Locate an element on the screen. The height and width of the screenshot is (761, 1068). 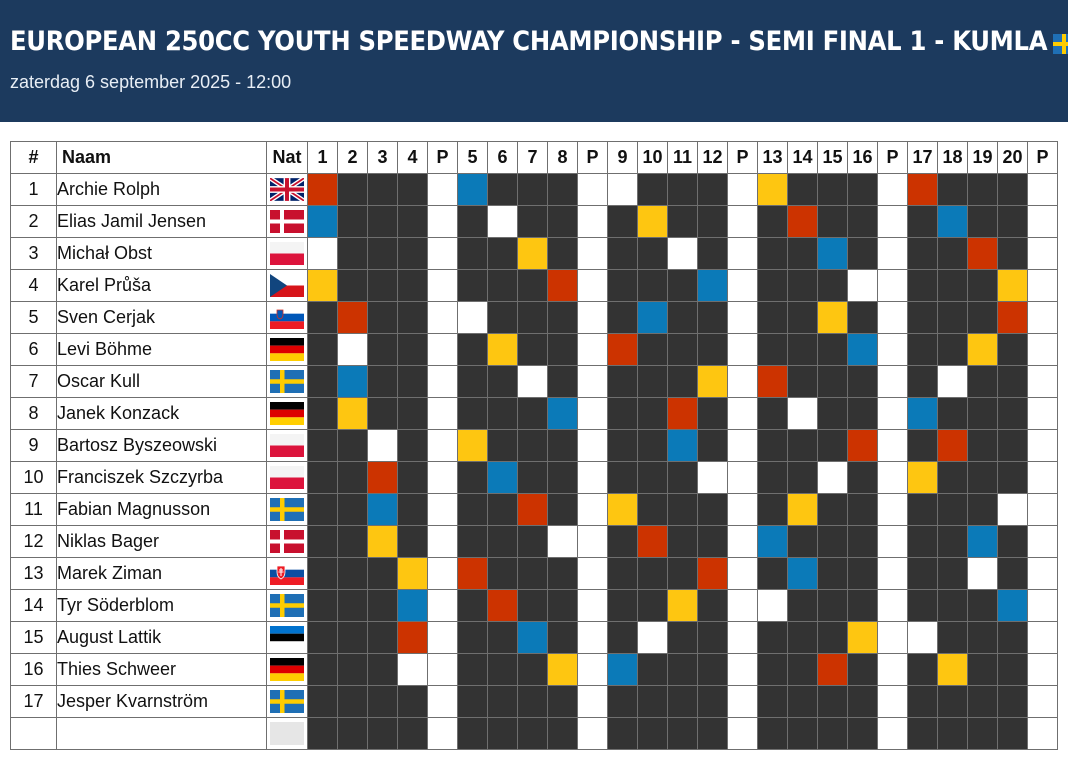
rider-nationality is located at coordinates (287, 477).